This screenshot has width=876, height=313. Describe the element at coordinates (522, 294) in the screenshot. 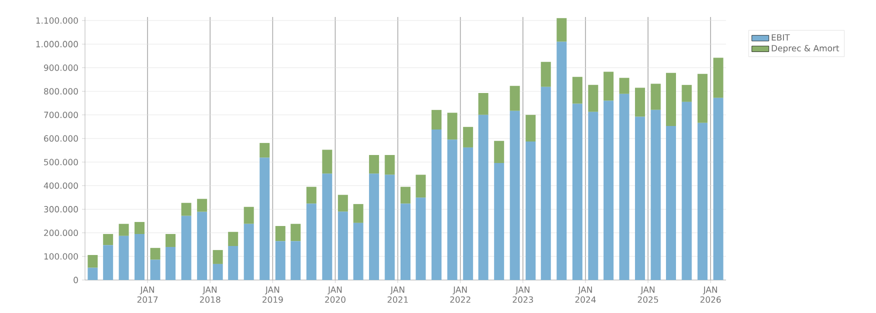

I see `x-tick-label: JAN 2023` at that location.